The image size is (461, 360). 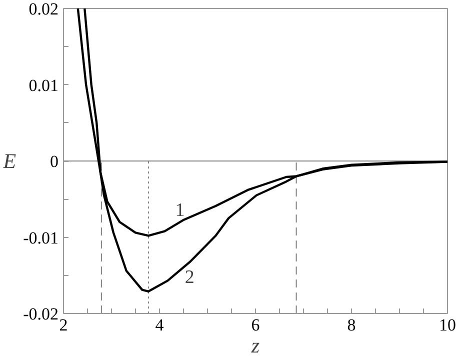 I want to click on y-tick-label: 0.02, so click(x=43, y=9).